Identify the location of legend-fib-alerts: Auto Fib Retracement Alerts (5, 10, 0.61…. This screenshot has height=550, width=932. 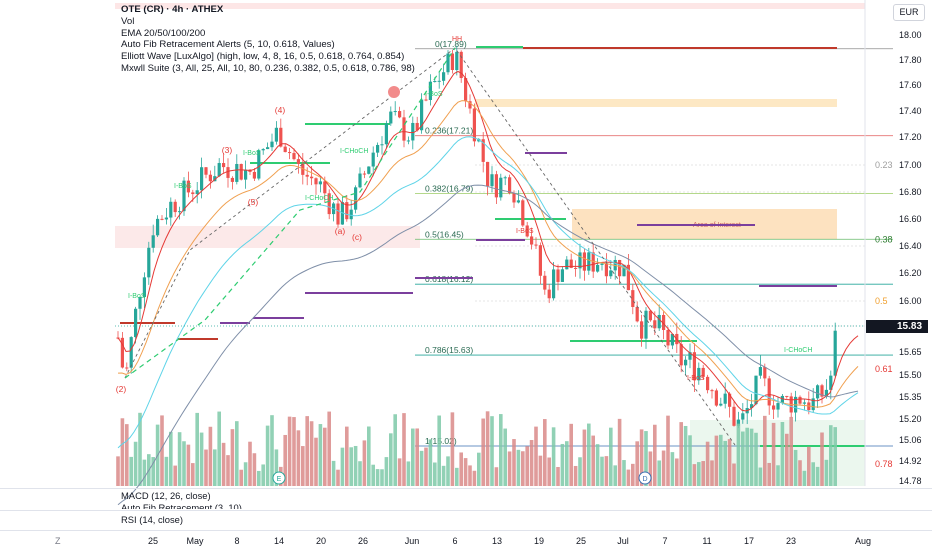
(228, 45).